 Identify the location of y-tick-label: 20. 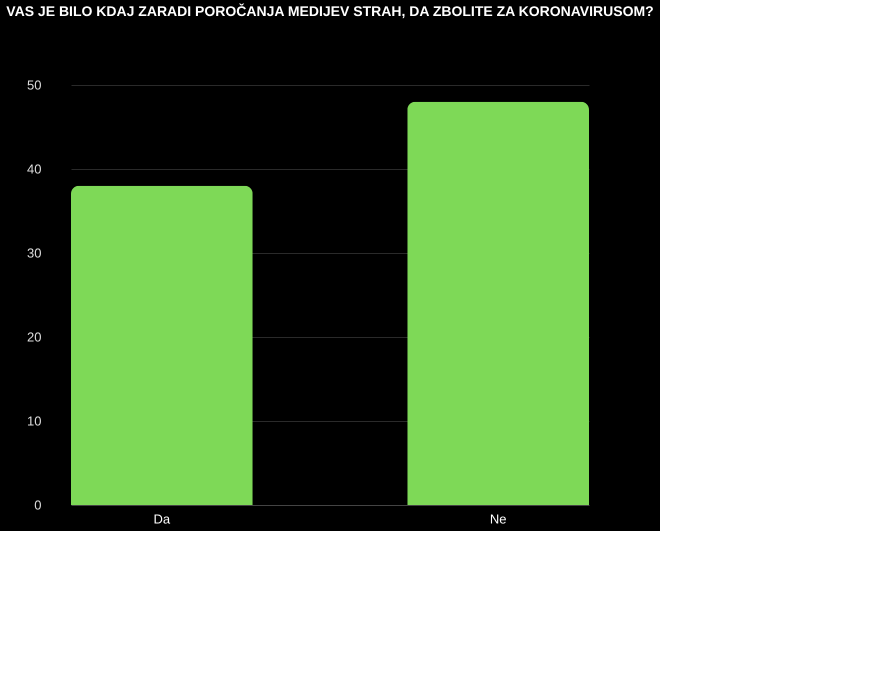
(34, 337).